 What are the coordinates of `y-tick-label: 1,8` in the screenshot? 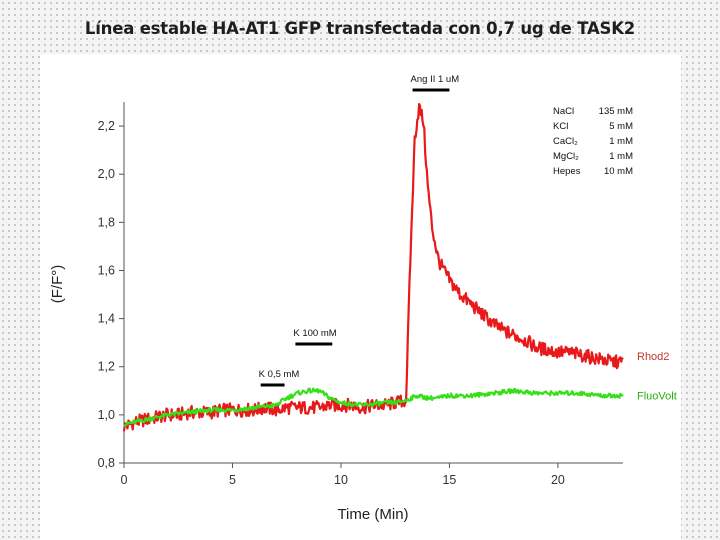 It's located at (106, 222).